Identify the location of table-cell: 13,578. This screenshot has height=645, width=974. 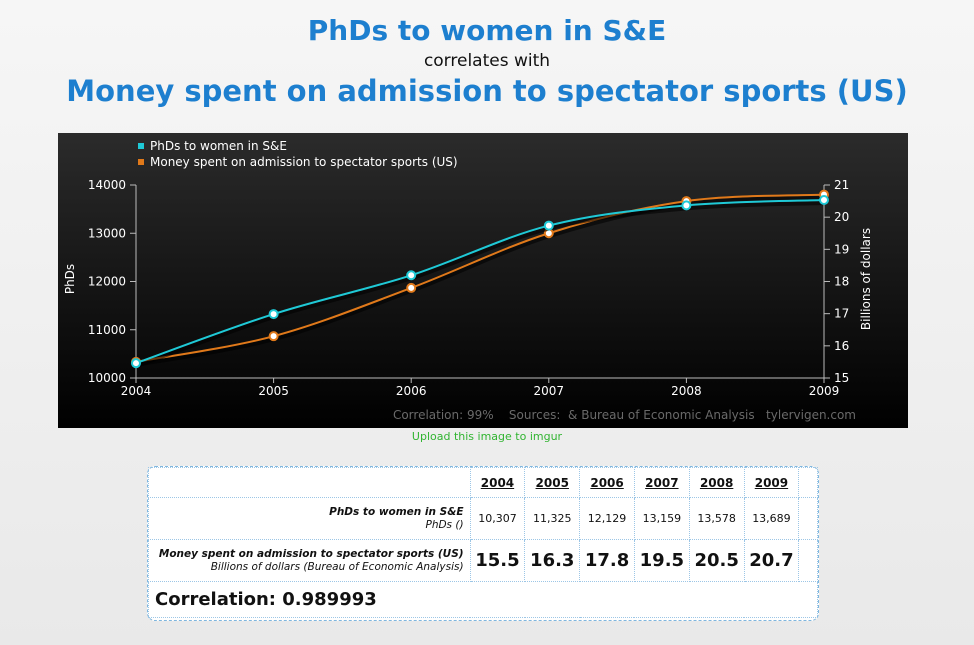
(716, 518).